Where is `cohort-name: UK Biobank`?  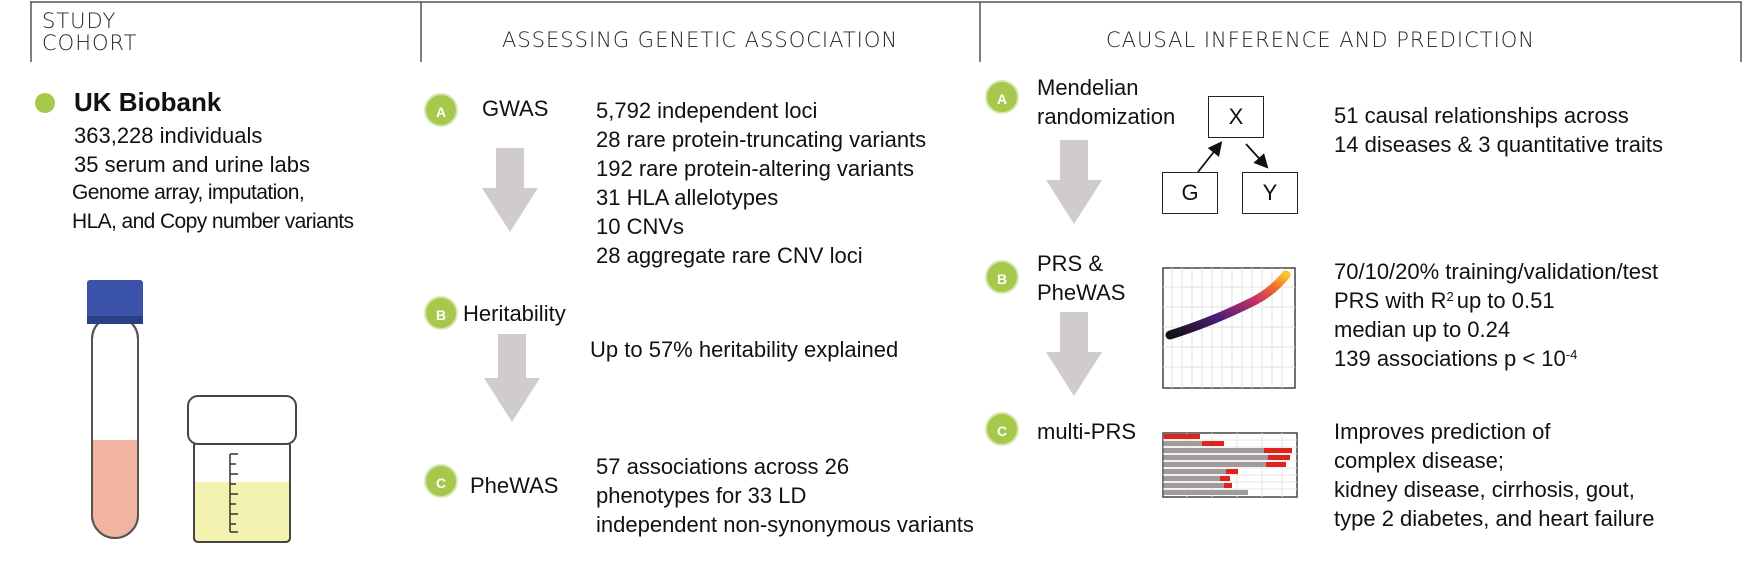 cohort-name: UK Biobank is located at coordinates (148, 102).